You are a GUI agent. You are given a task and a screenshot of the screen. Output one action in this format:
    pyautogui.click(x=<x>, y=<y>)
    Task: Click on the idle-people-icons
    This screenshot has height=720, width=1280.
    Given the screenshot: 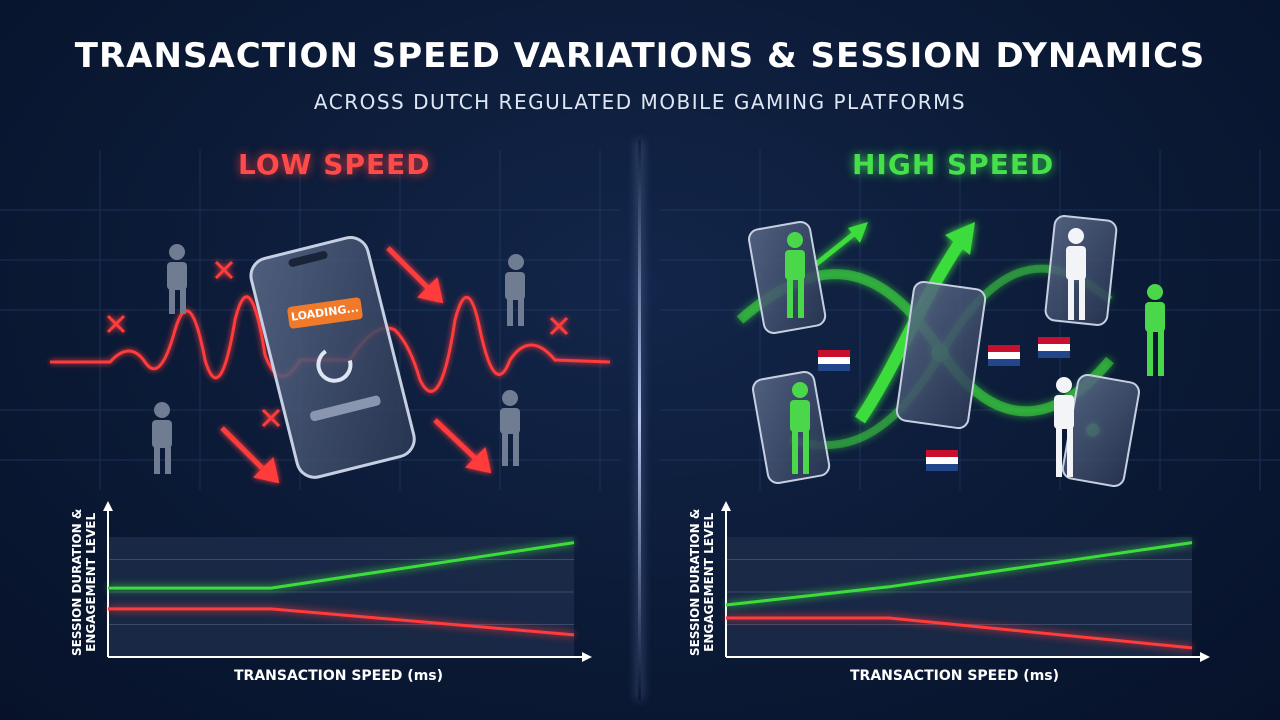 What is the action you would take?
    pyautogui.click(x=338, y=359)
    